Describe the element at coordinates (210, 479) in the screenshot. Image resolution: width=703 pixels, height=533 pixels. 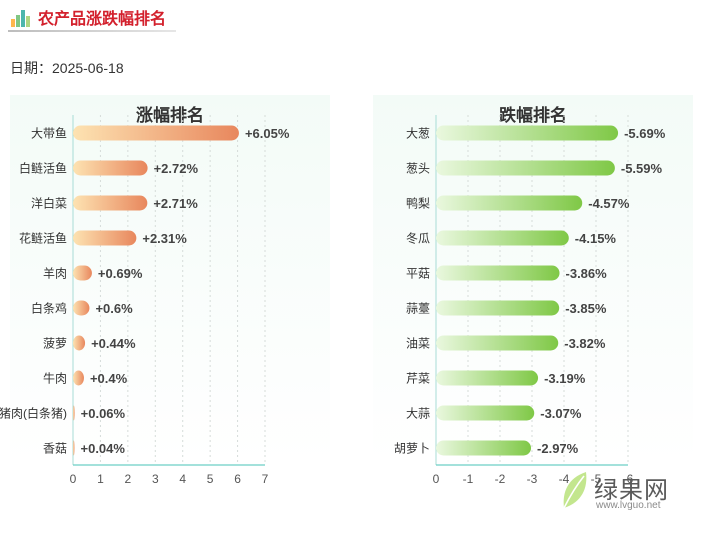
I see `rise-x-tick-label: 5` at that location.